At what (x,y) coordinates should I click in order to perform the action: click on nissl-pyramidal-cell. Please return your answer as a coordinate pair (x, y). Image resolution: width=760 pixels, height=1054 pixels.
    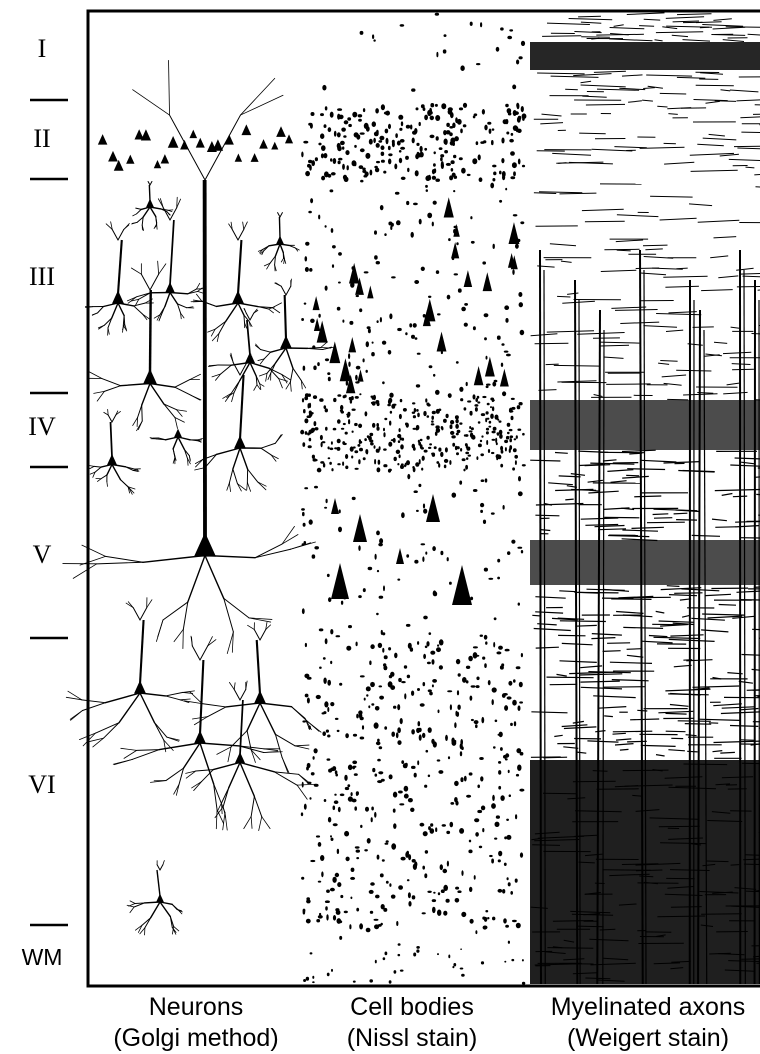
    Looking at the image, I should click on (479, 375).